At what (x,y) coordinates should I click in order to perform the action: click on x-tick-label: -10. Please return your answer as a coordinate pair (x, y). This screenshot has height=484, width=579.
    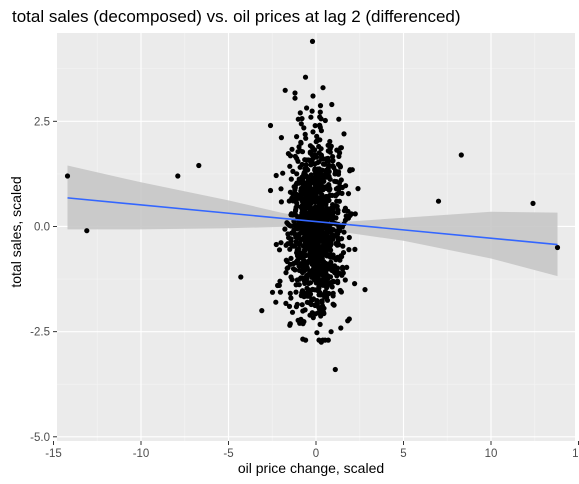
    Looking at the image, I should click on (141, 454).